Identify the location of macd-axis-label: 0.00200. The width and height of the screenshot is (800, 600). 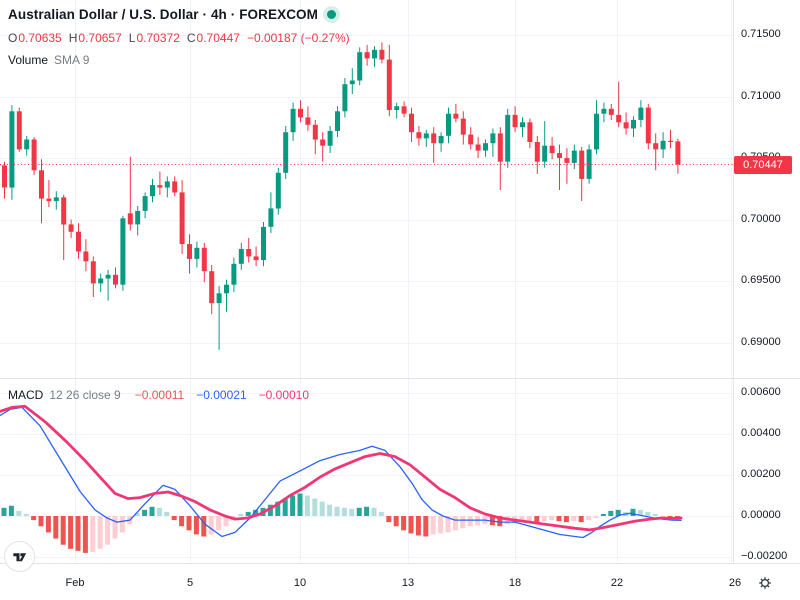
(761, 474).